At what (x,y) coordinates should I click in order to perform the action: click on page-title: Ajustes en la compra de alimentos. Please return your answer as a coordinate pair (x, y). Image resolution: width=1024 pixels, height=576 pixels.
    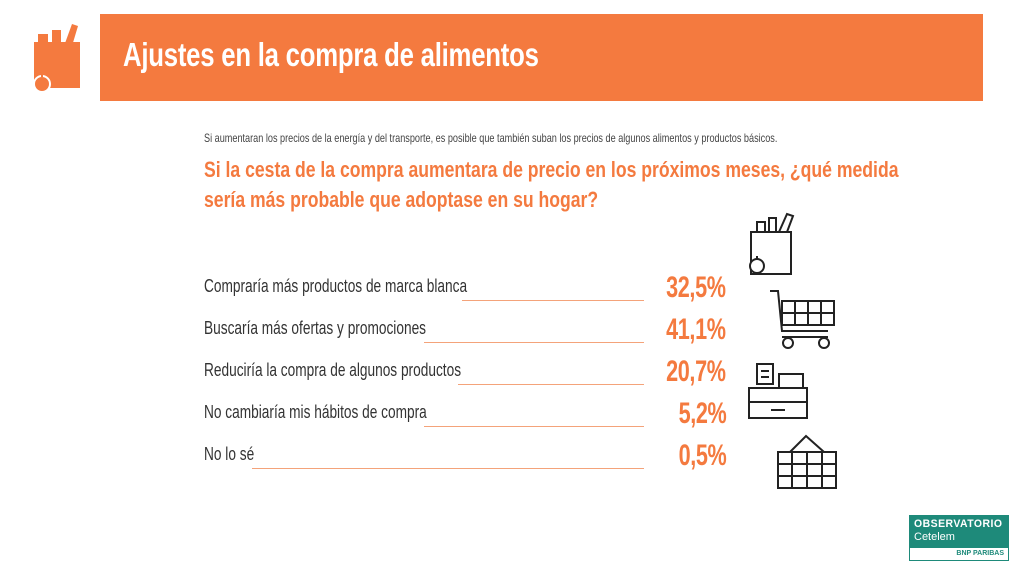
    Looking at the image, I should click on (331, 54).